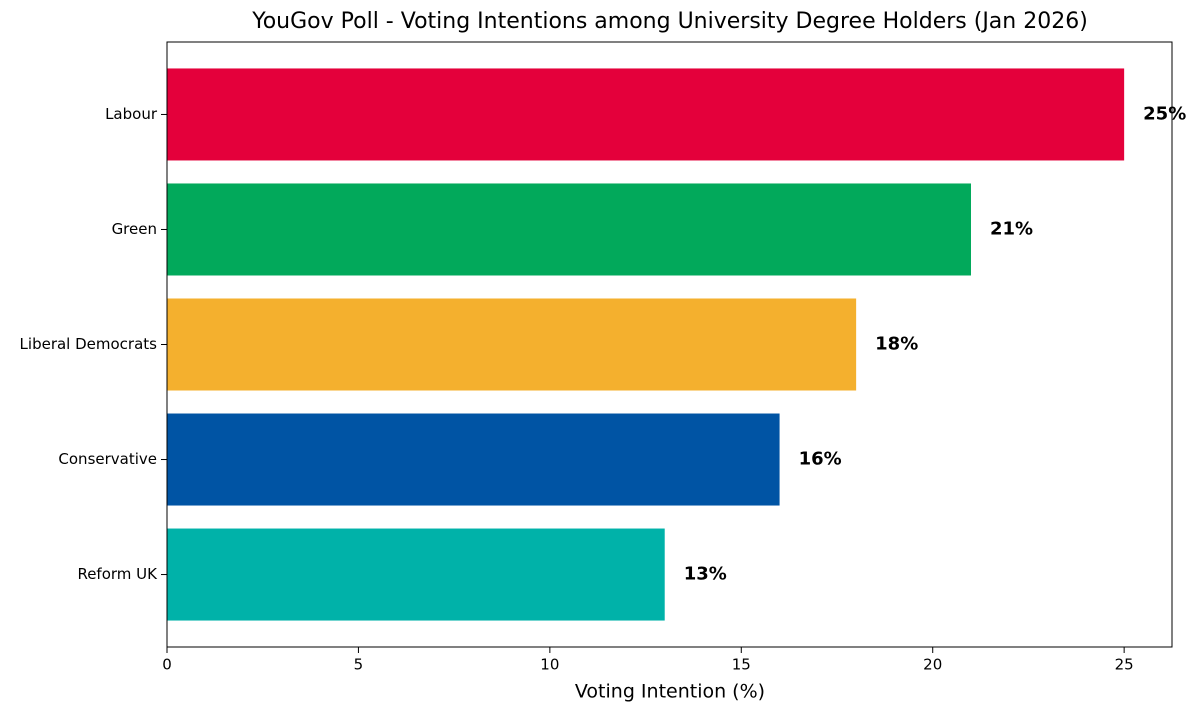 The height and width of the screenshot is (718, 1199). Describe the element at coordinates (1164, 113) in the screenshot. I see `value-label: 25%` at that location.